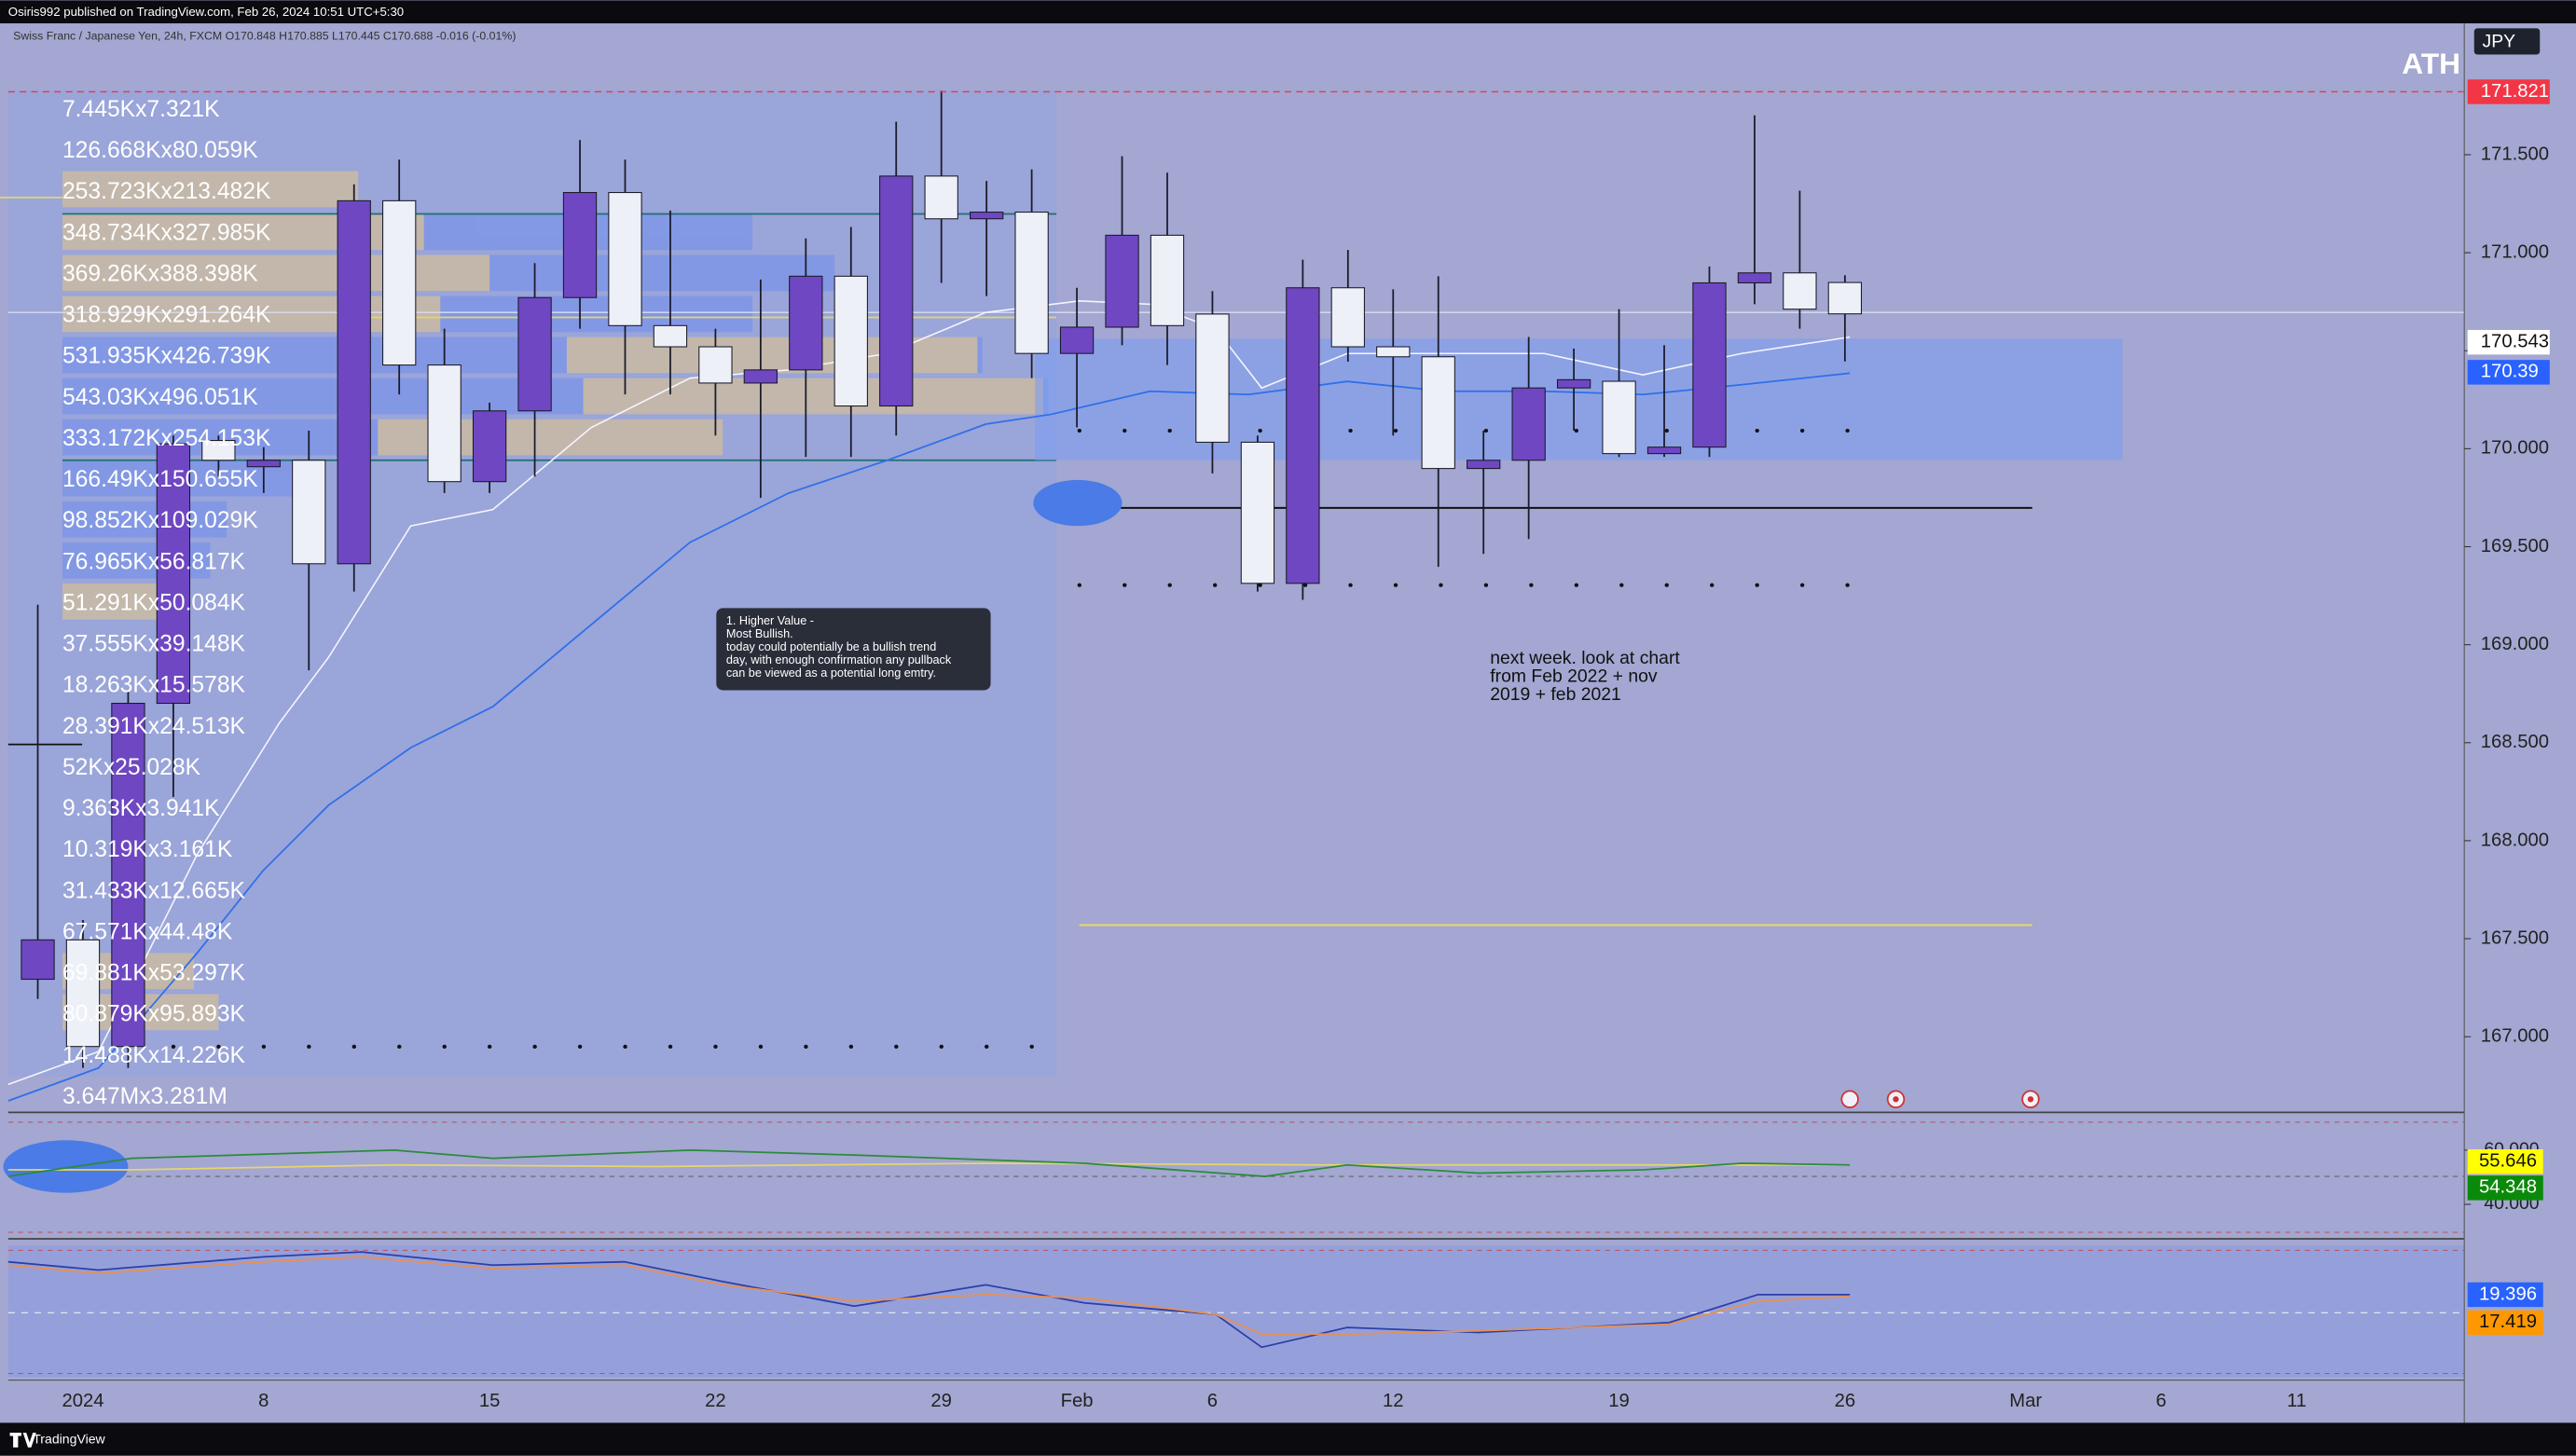 This screenshot has height=1456, width=2576. I want to click on volume-label: 67.571Kx44.48K, so click(147, 931).